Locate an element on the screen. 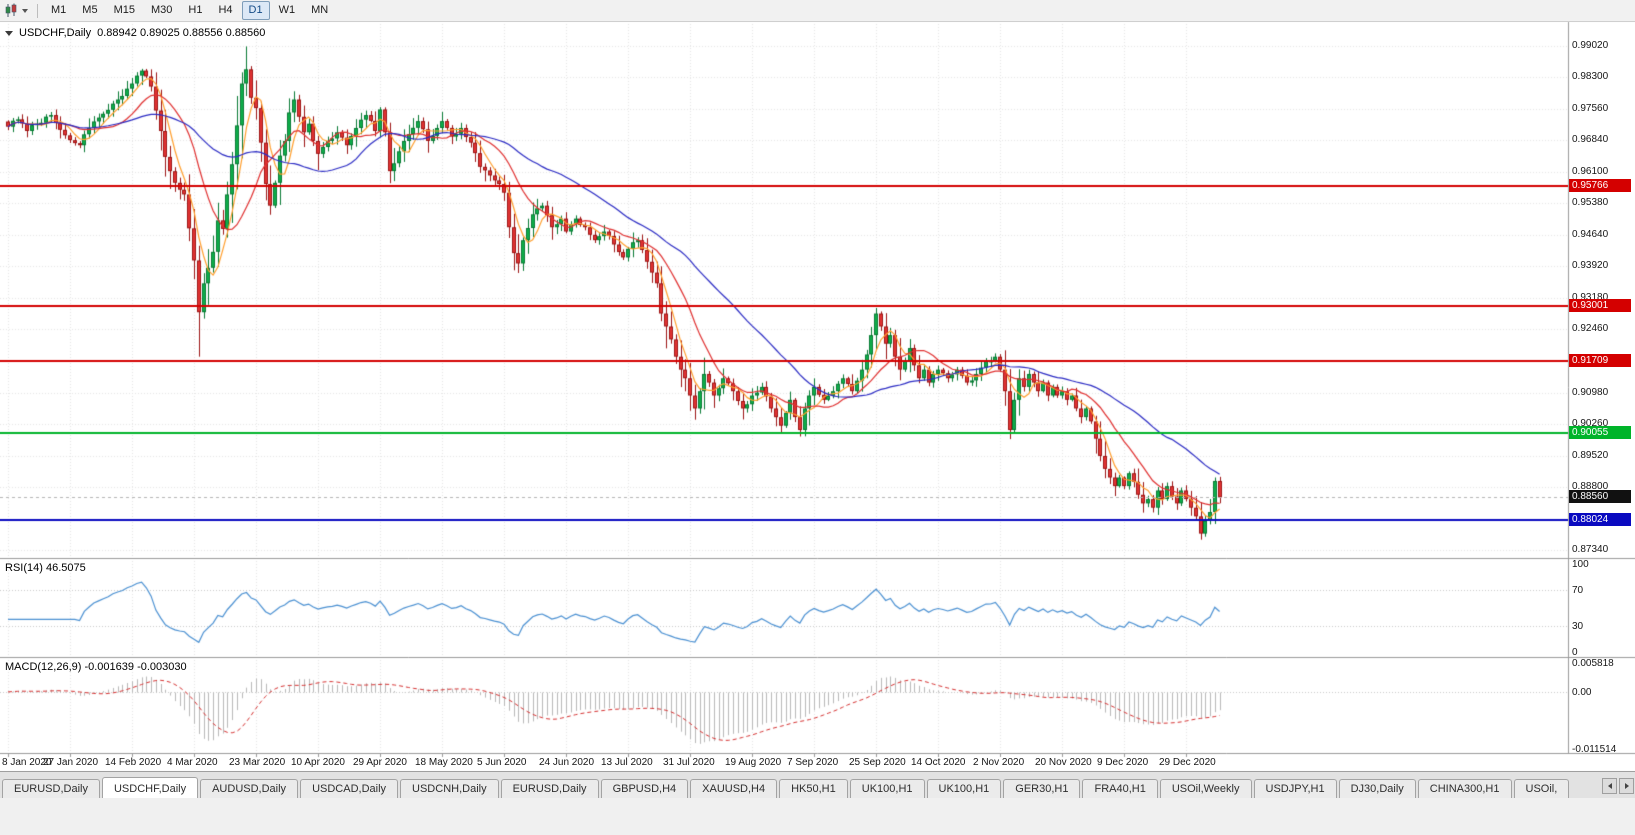 This screenshot has width=1635, height=835. candlestick-chart-icon is located at coordinates (12, 10).